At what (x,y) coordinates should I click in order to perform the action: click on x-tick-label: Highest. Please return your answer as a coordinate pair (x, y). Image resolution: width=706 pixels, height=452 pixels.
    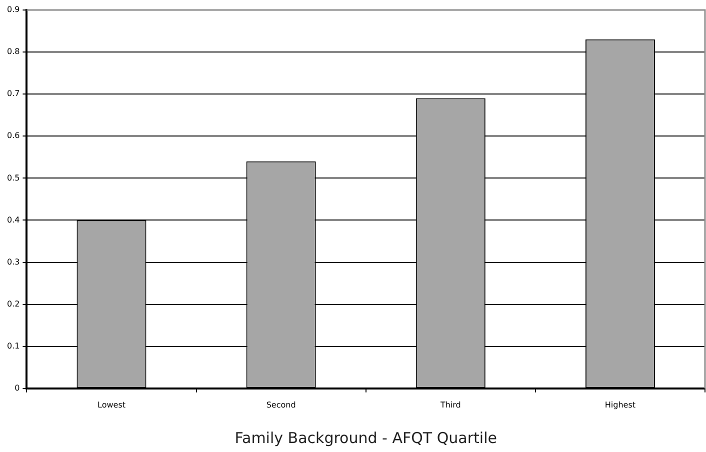
    Looking at the image, I should click on (620, 405).